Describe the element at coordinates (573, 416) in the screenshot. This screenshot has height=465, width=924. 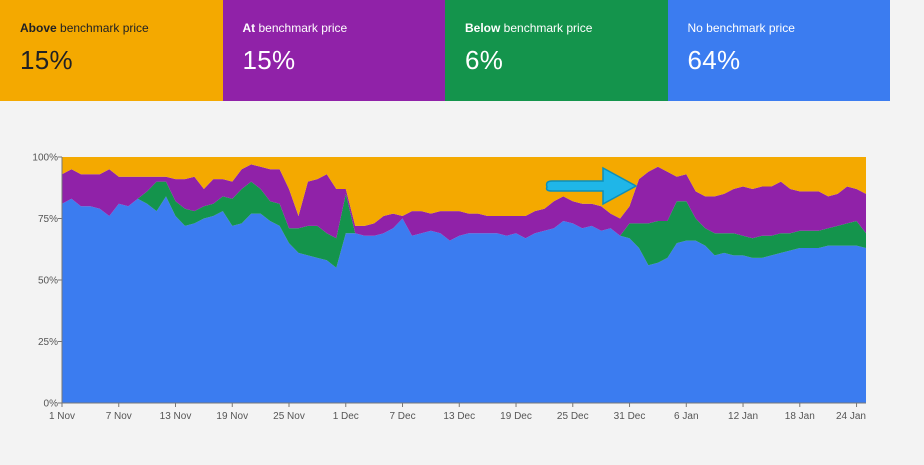
I see `x-tick-label: 25 Dec` at that location.